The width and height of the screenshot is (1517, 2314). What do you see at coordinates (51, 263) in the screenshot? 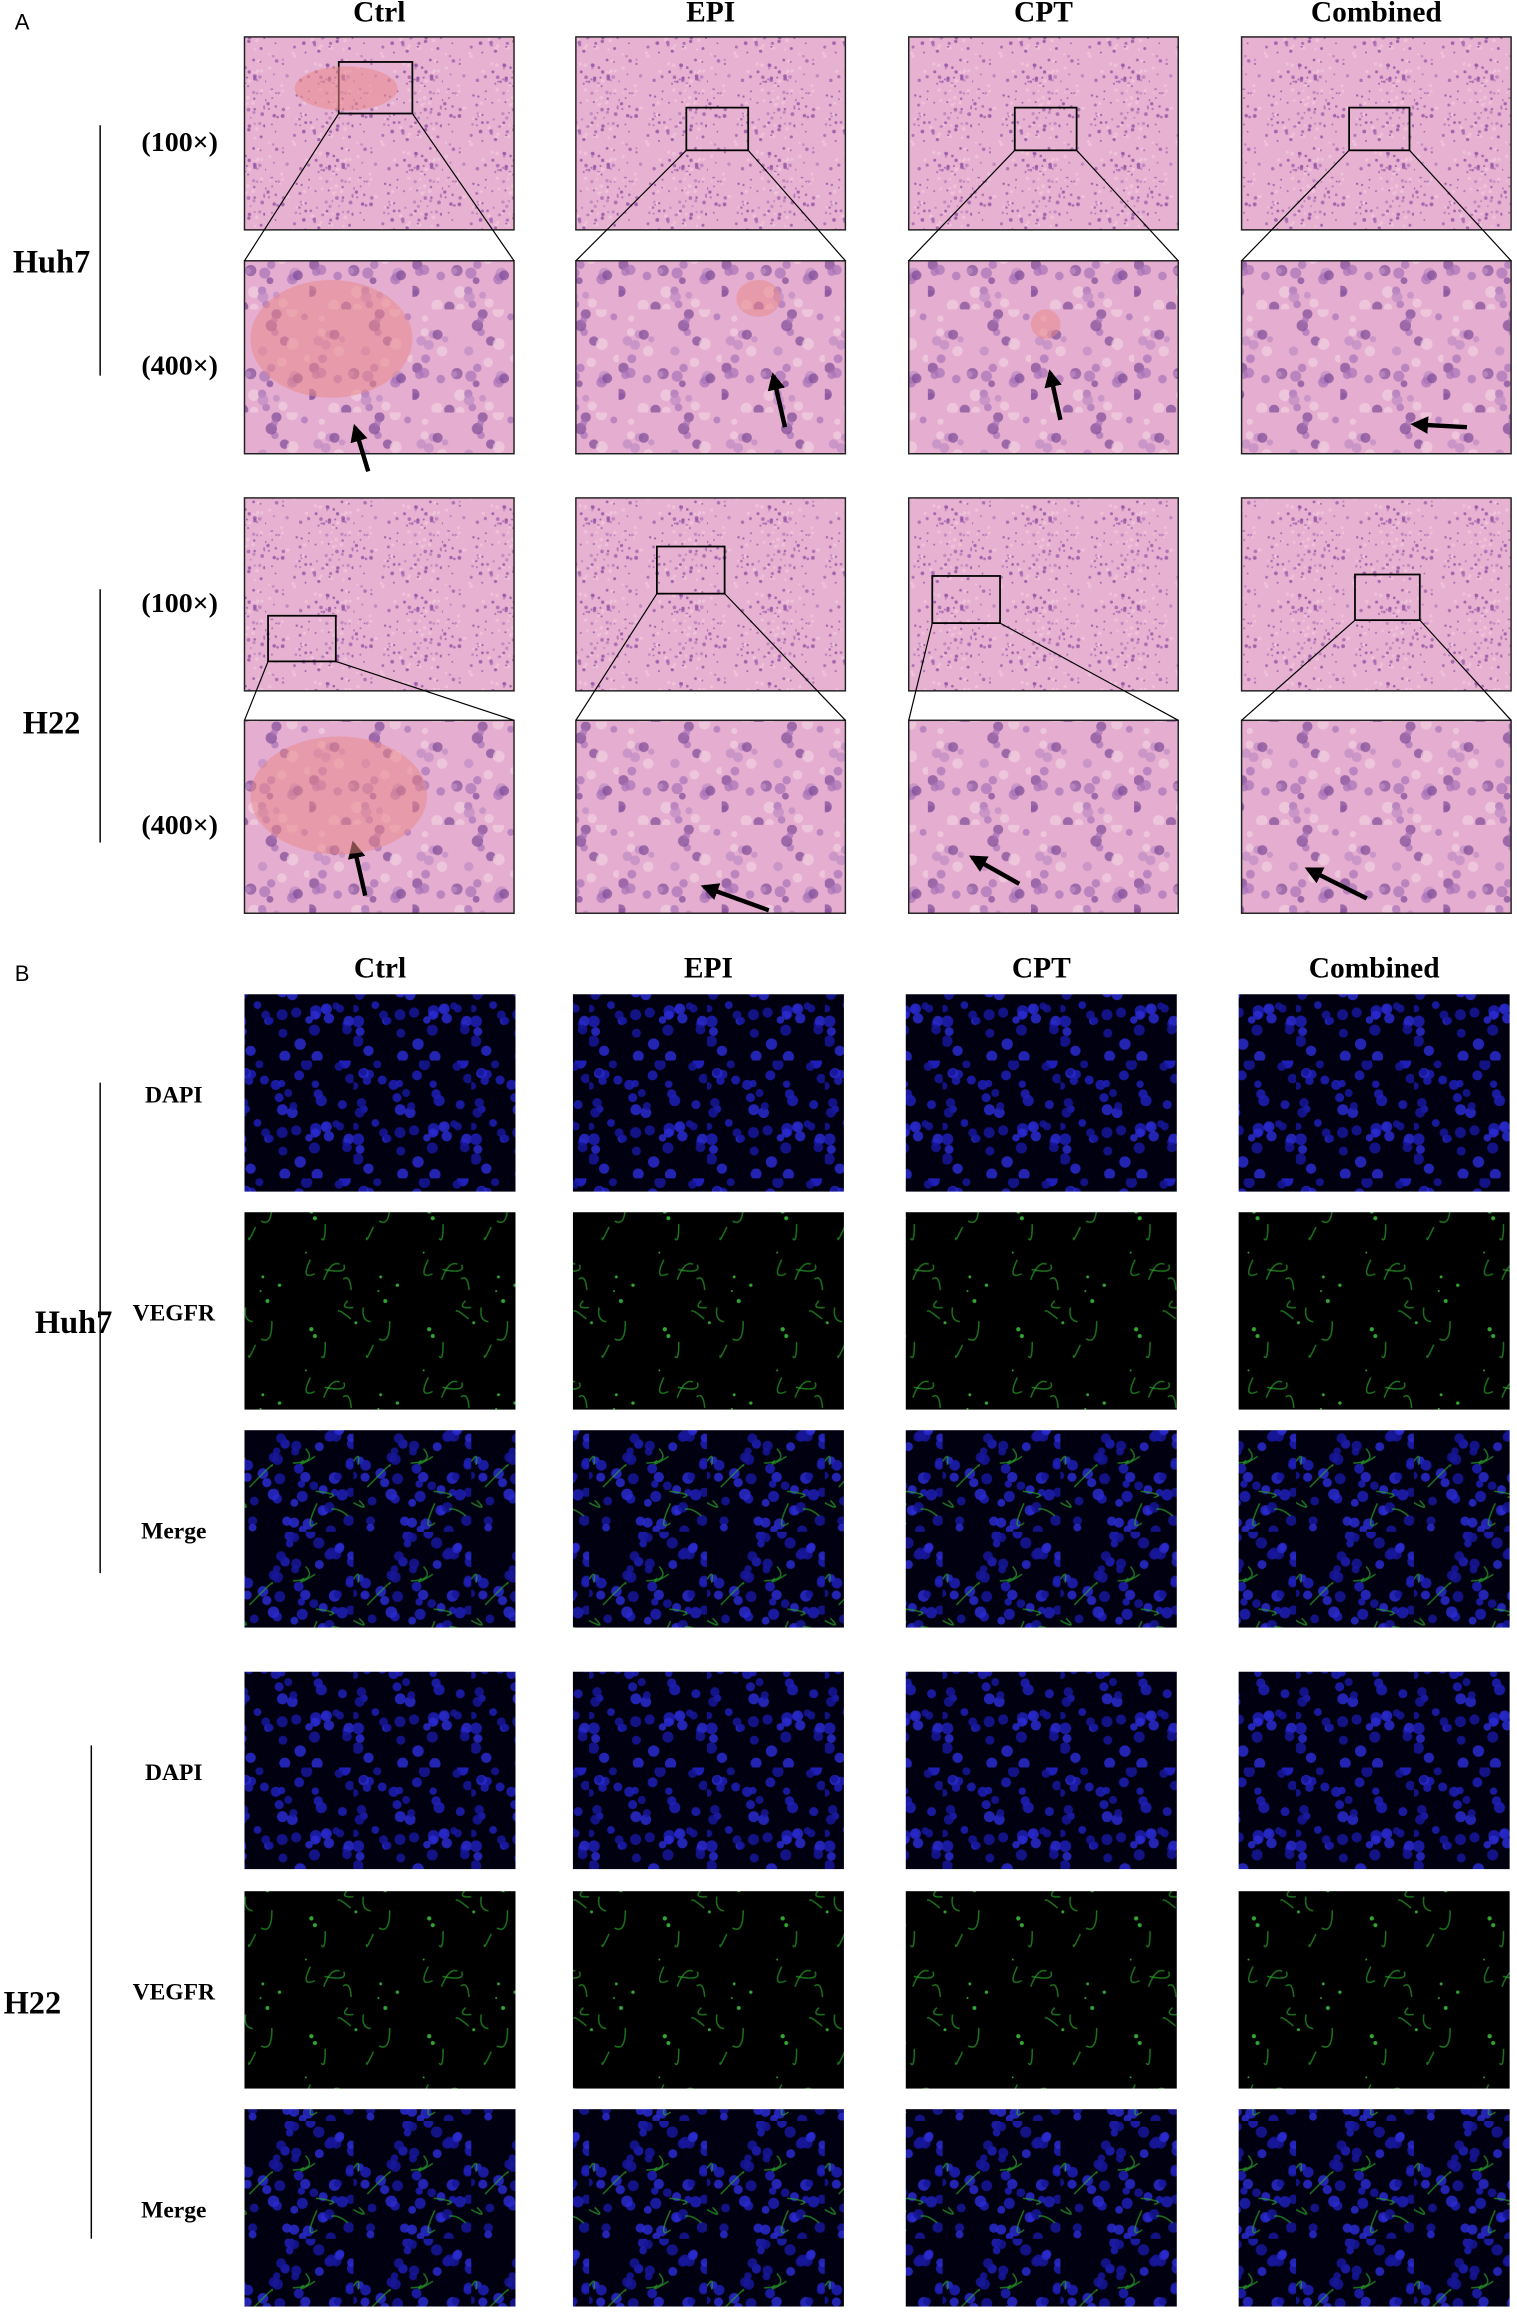
I see `group-label: Huh7` at bounding box center [51, 263].